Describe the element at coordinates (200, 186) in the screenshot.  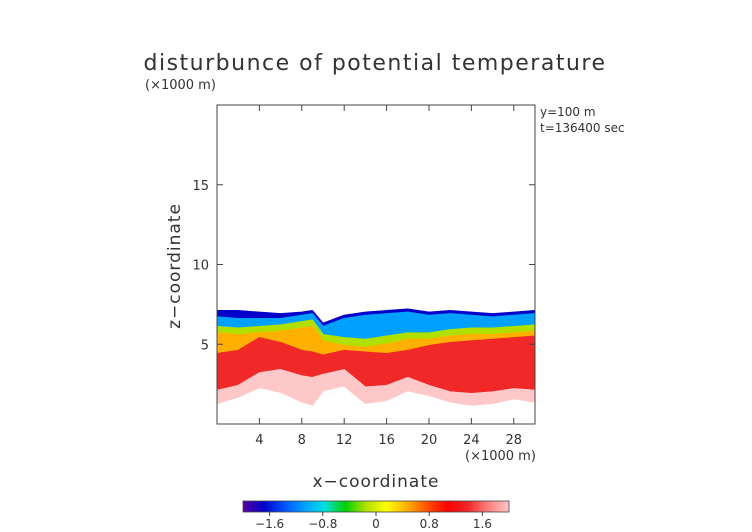
I see `y-tick-label-2: 15` at that location.